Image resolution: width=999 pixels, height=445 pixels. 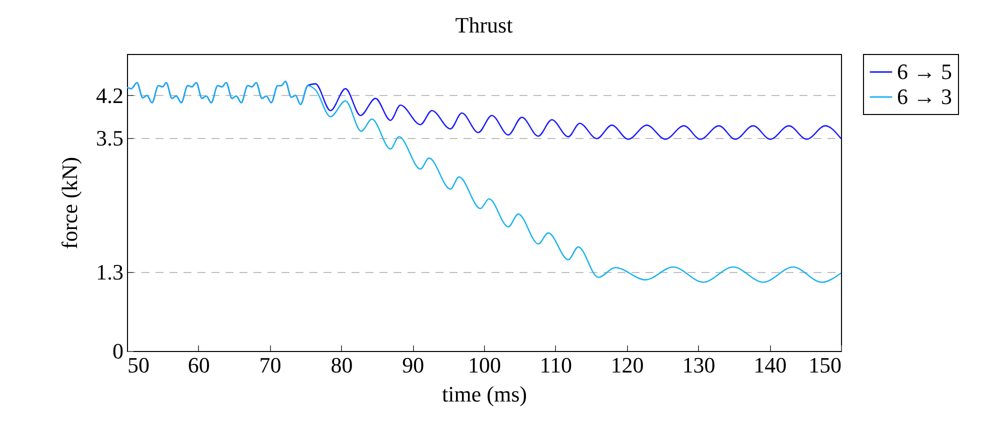 I want to click on x-tick-label: 90, so click(x=413, y=365).